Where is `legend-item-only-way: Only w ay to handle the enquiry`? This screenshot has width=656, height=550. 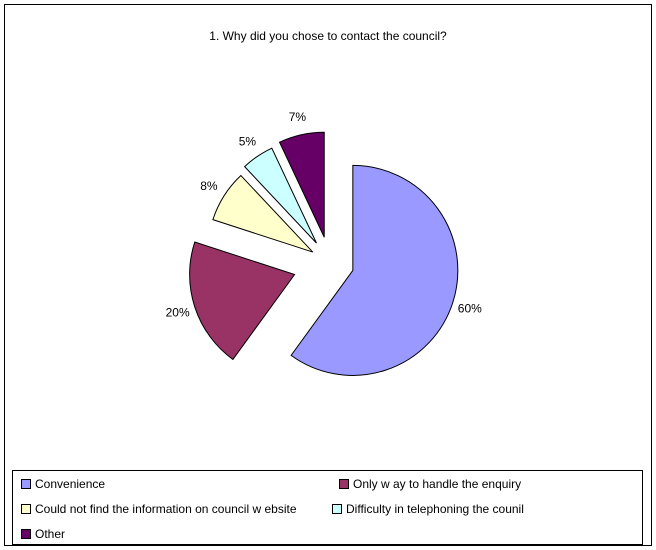
legend-item-only-way: Only w ay to handle the enquiry is located at coordinates (430, 484).